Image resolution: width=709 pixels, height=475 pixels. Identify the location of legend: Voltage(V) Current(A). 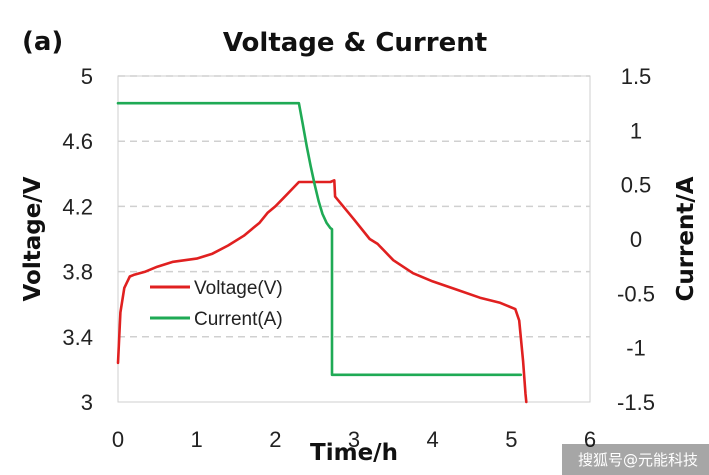
(216, 304).